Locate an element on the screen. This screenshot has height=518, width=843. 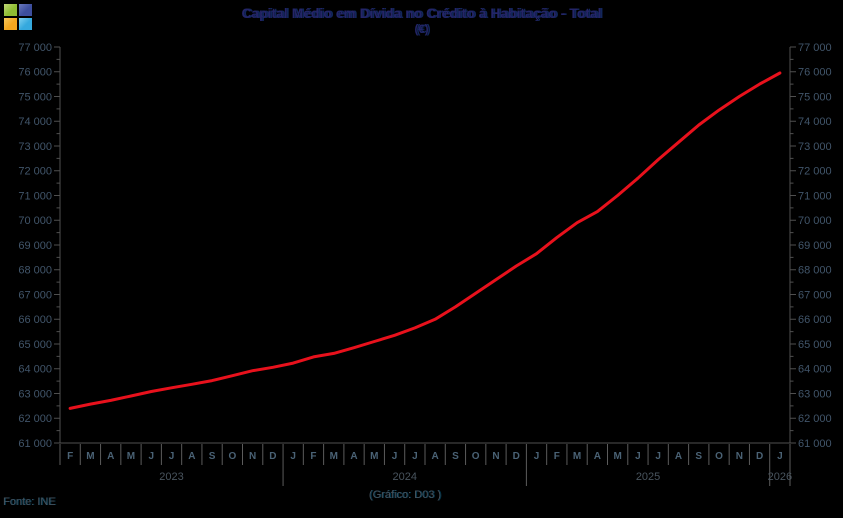
y-tick-label-left: 62 000 is located at coordinates (35, 419).